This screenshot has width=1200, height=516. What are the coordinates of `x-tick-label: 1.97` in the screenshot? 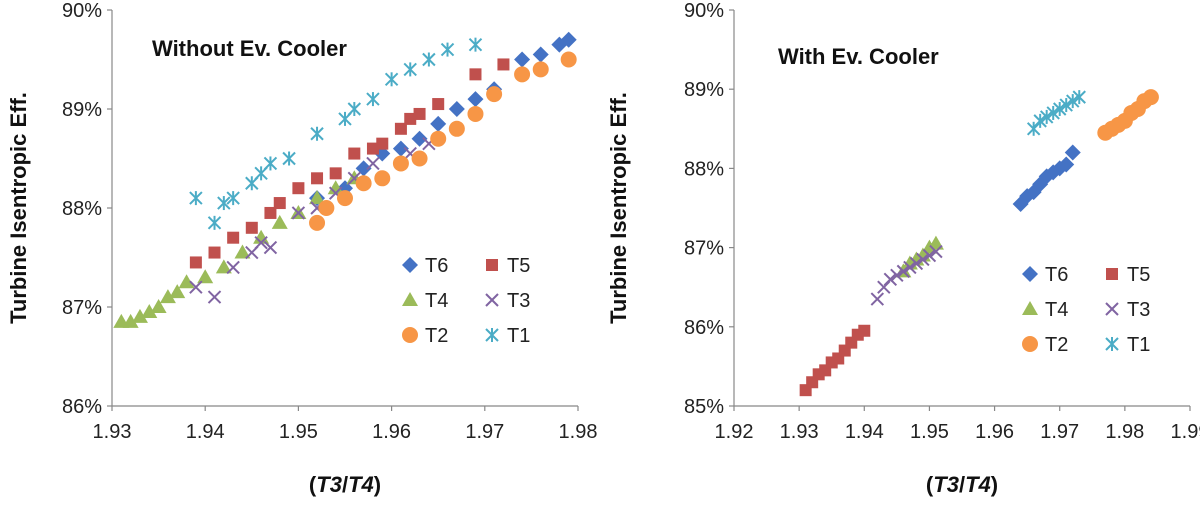 It's located at (1059, 432).